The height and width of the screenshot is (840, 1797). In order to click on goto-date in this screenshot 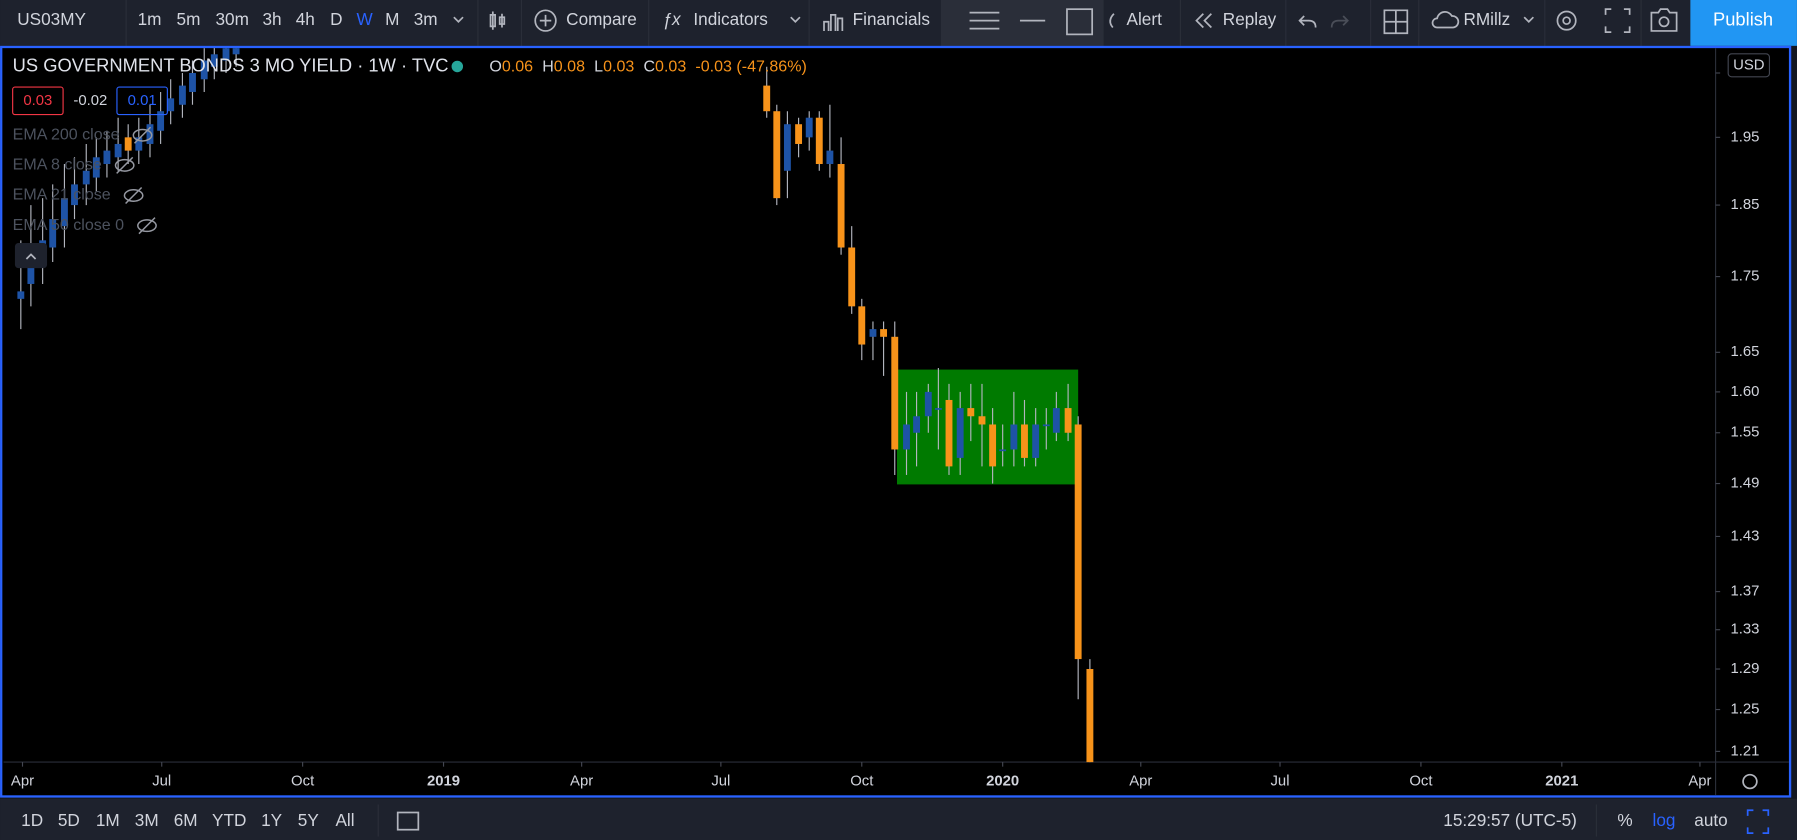, I will do `click(408, 821)`.